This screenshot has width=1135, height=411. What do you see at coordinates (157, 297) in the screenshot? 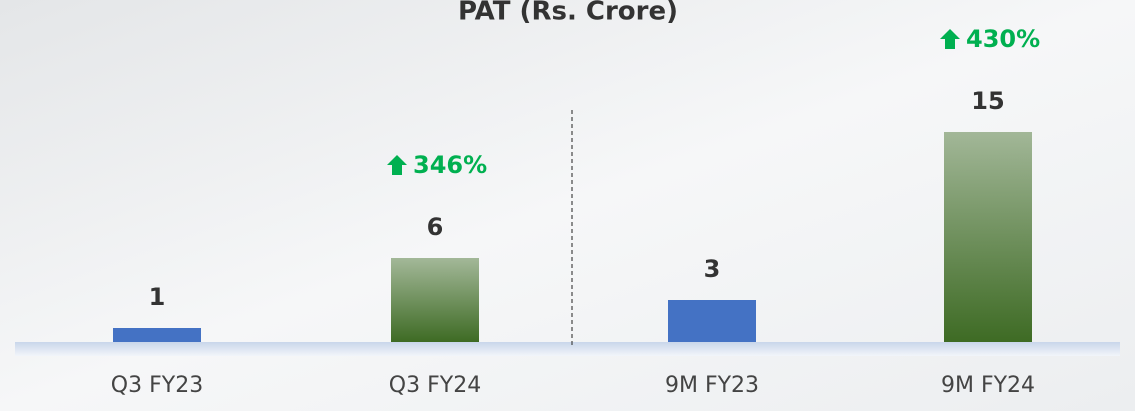
I see `value-label: 1` at bounding box center [157, 297].